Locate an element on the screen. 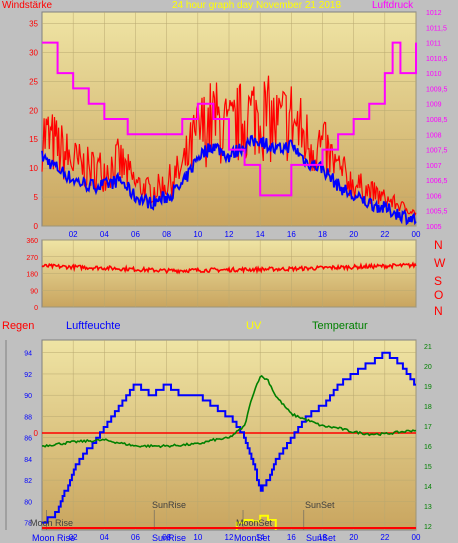 The image size is (458, 543). sunrise-axis-label: SunRise is located at coordinates (169, 538).